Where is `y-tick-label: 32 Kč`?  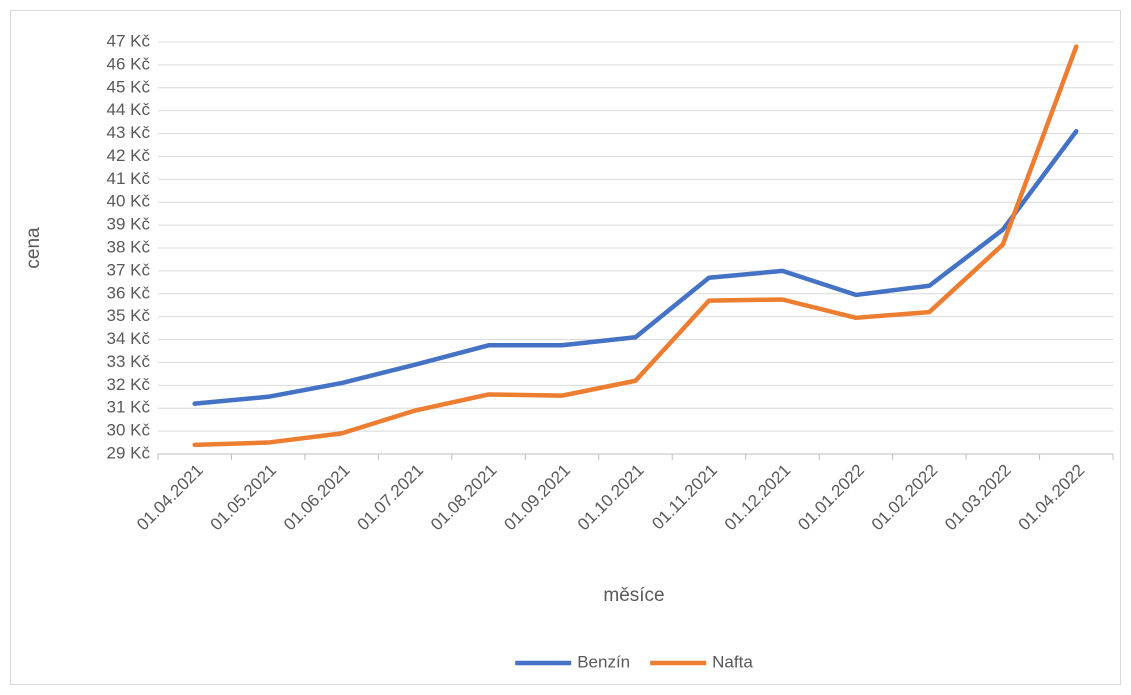 y-tick-label: 32 Kč is located at coordinates (129, 384).